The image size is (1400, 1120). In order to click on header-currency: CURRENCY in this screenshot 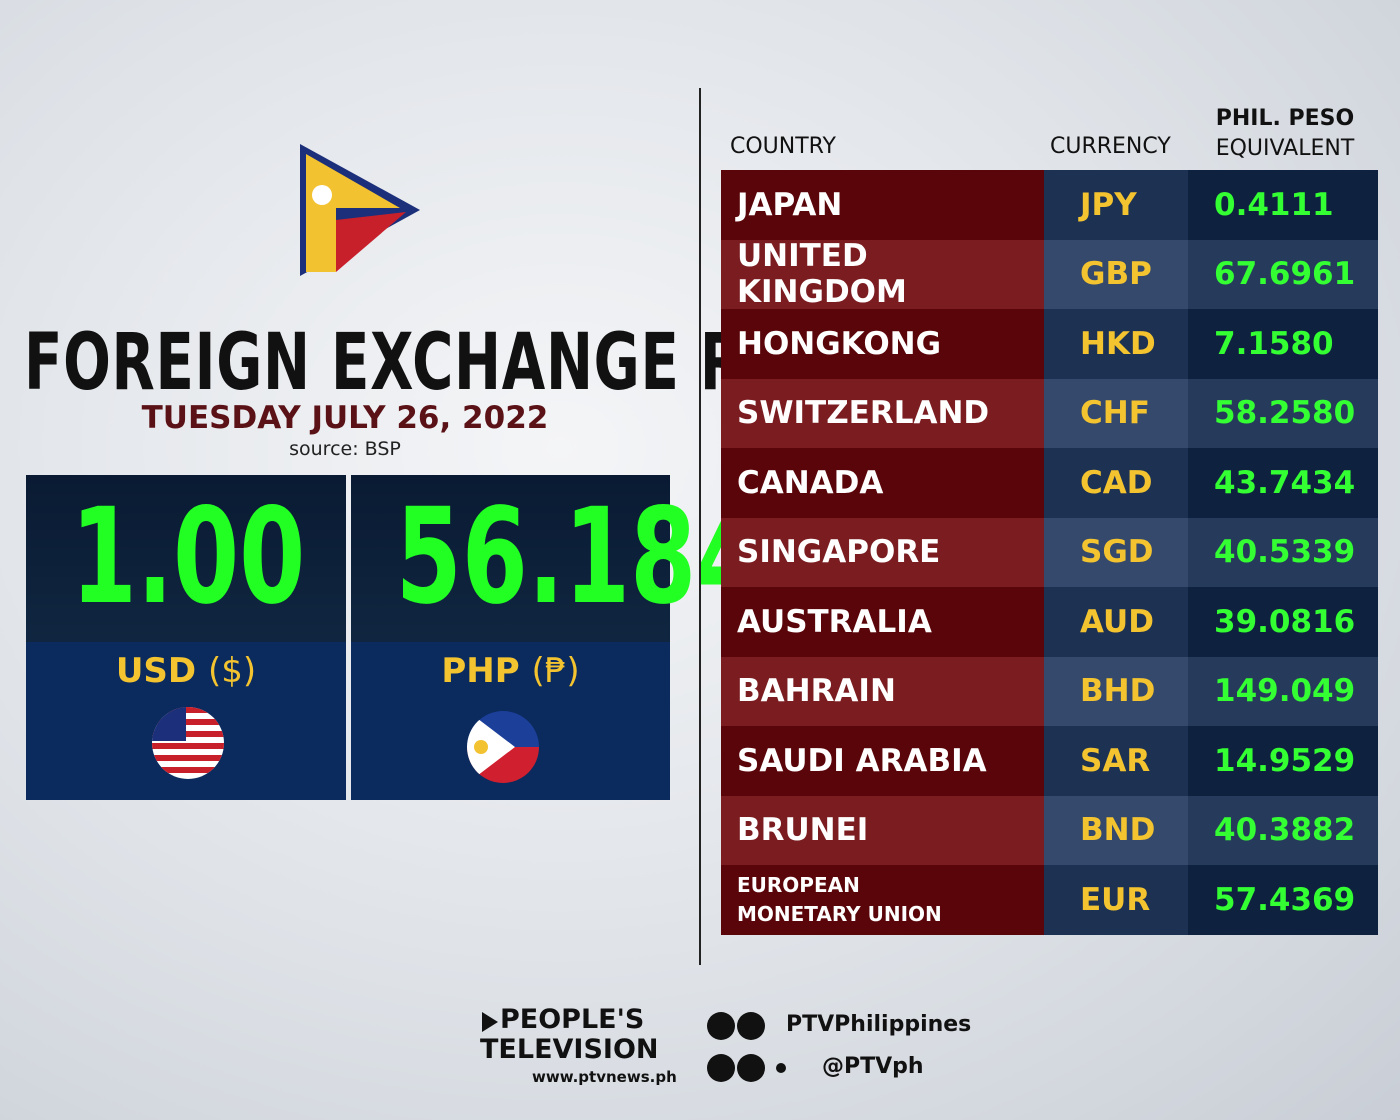, I will do `click(1110, 146)`.